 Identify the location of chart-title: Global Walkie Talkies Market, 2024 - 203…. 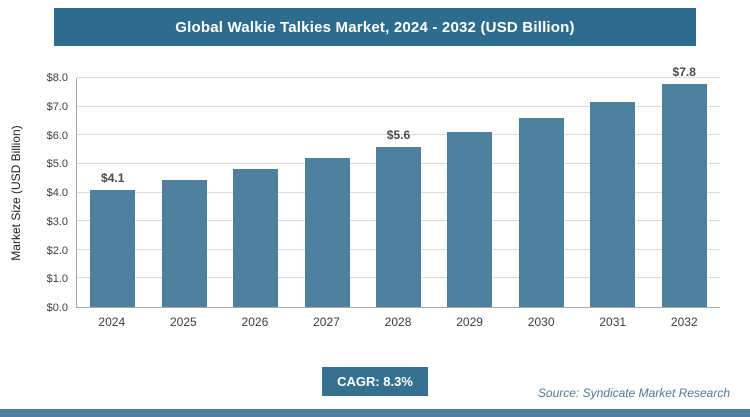
(375, 27).